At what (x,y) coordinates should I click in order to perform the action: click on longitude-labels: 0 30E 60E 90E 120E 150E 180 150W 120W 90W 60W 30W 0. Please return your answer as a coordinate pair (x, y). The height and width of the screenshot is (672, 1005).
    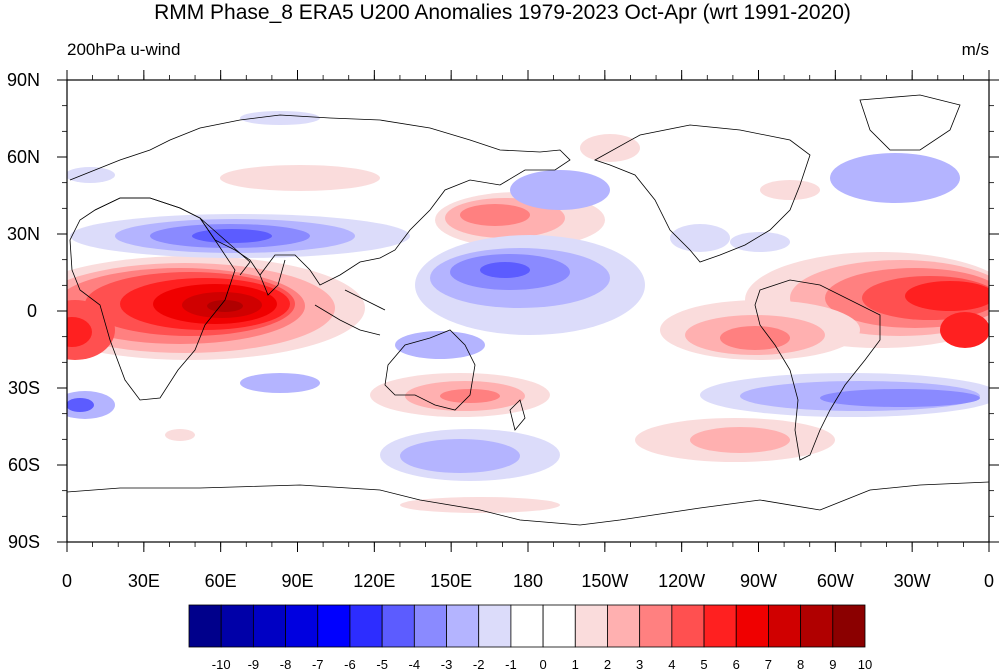
    Looking at the image, I should click on (528, 581).